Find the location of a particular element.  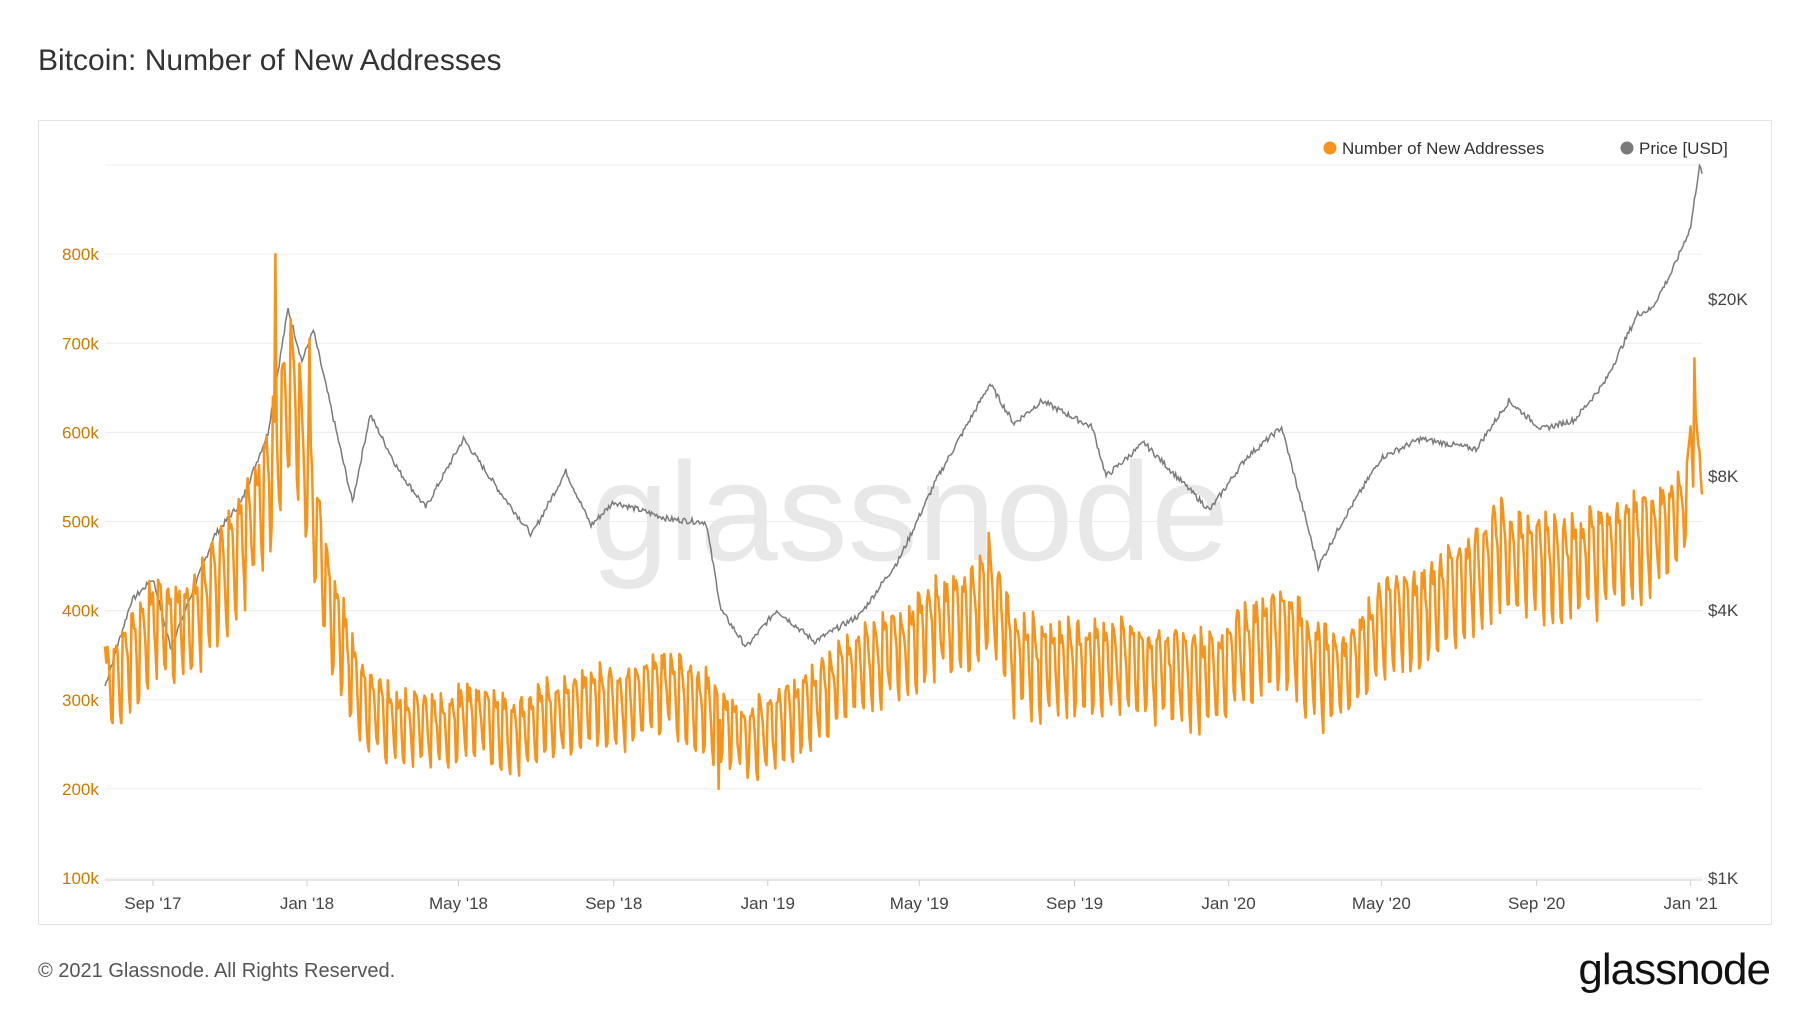

left-axis-tick-label: 200k is located at coordinates (80, 789).